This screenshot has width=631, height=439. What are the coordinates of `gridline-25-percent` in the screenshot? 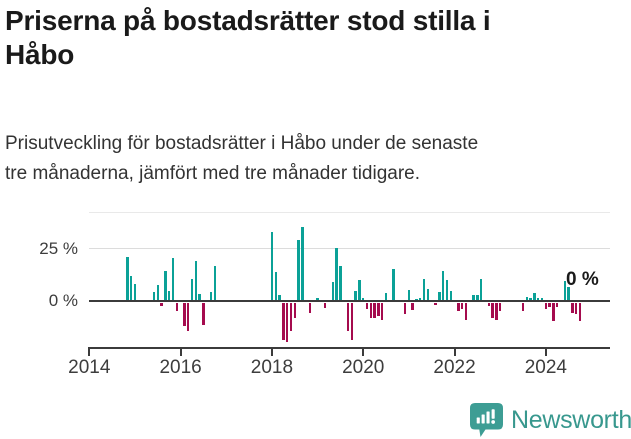 It's located at (349, 248).